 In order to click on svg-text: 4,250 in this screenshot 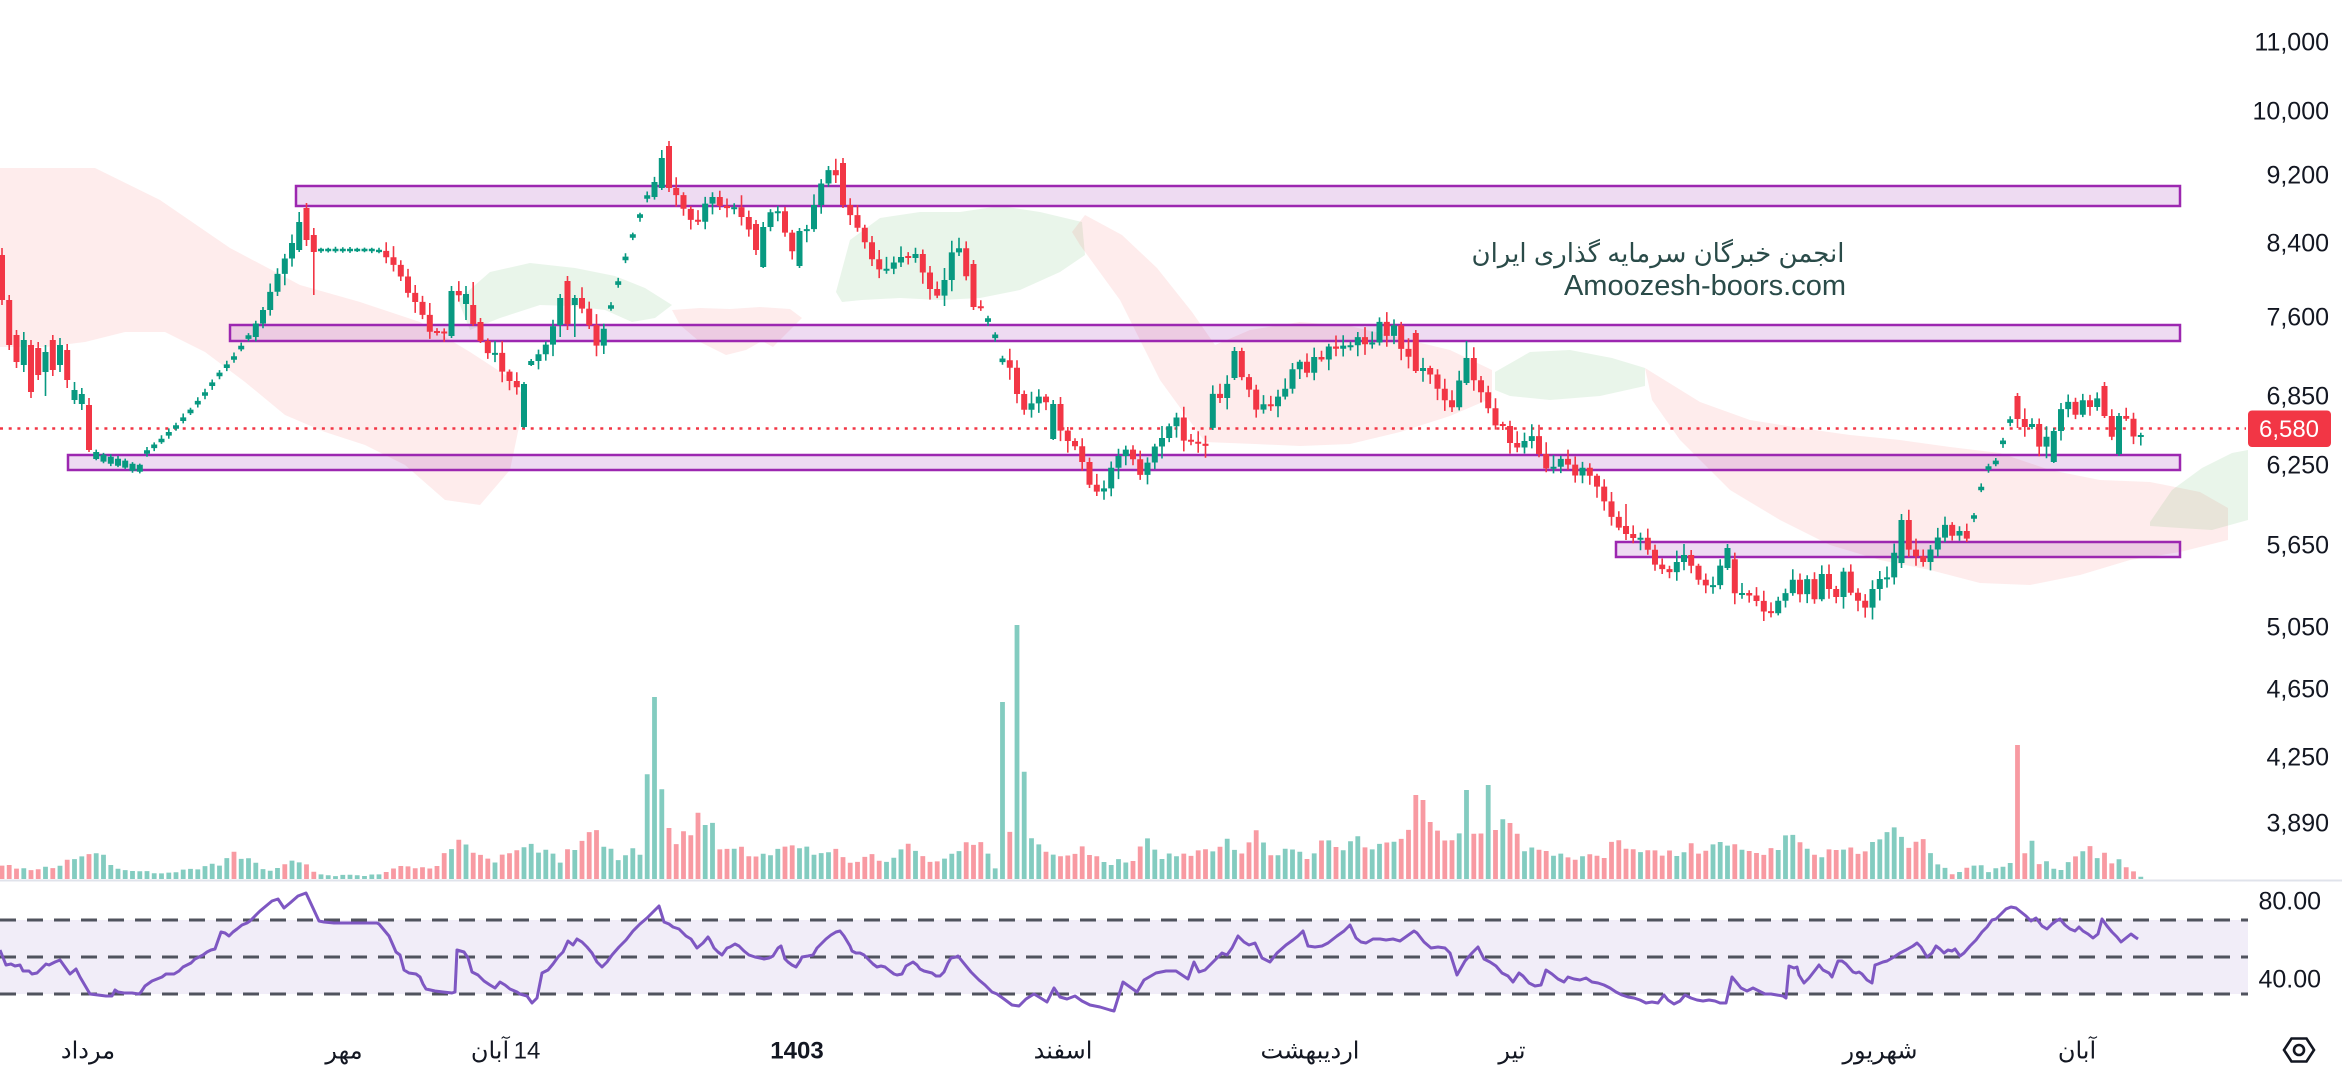, I will do `click(2297, 758)`.